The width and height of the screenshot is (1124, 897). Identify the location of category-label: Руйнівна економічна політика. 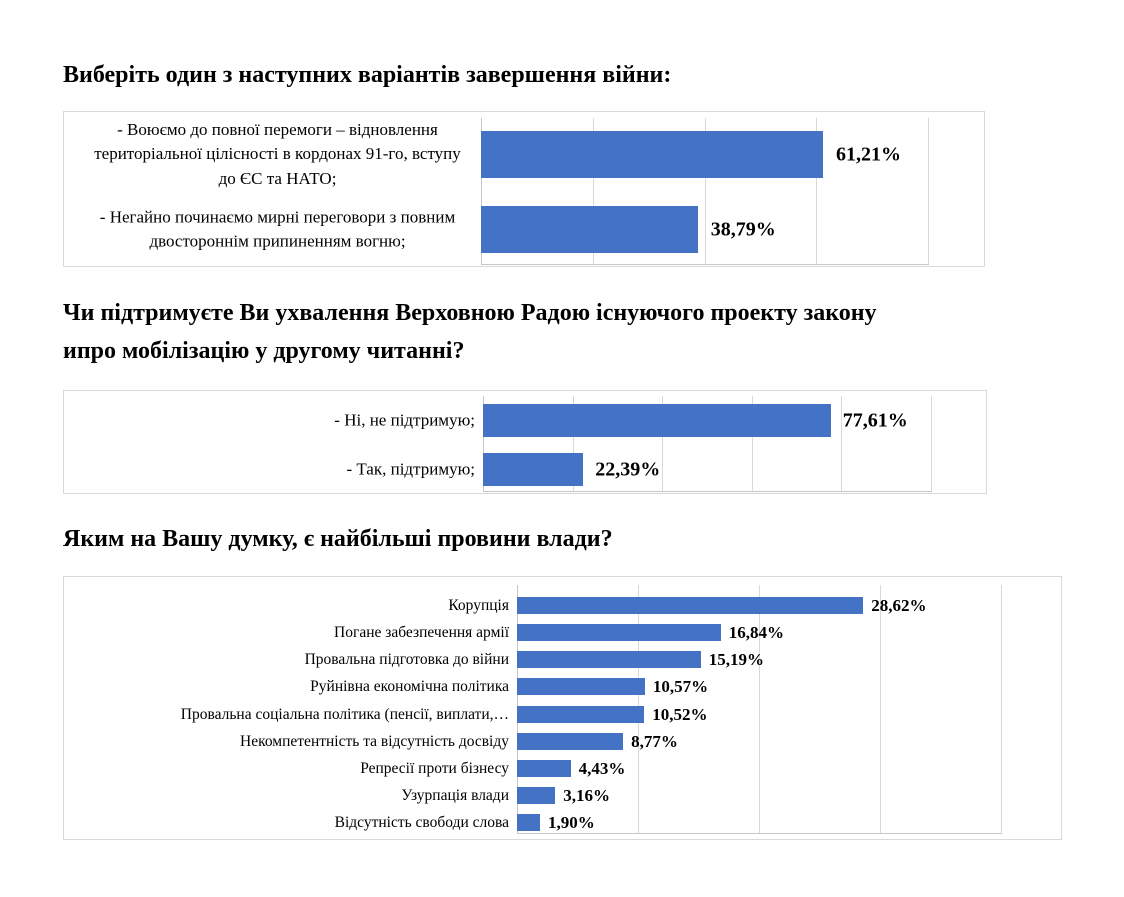
(409, 686).